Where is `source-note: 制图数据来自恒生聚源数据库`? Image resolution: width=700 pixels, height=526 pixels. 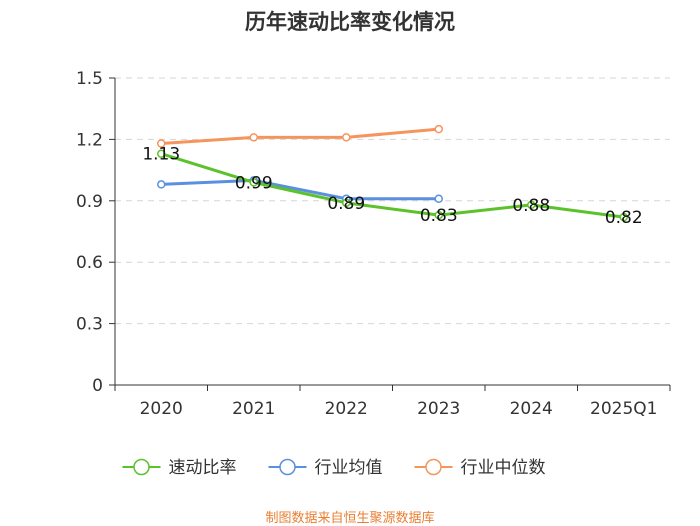
source-note: 制图数据来自恒生聚源数据库 is located at coordinates (350, 518).